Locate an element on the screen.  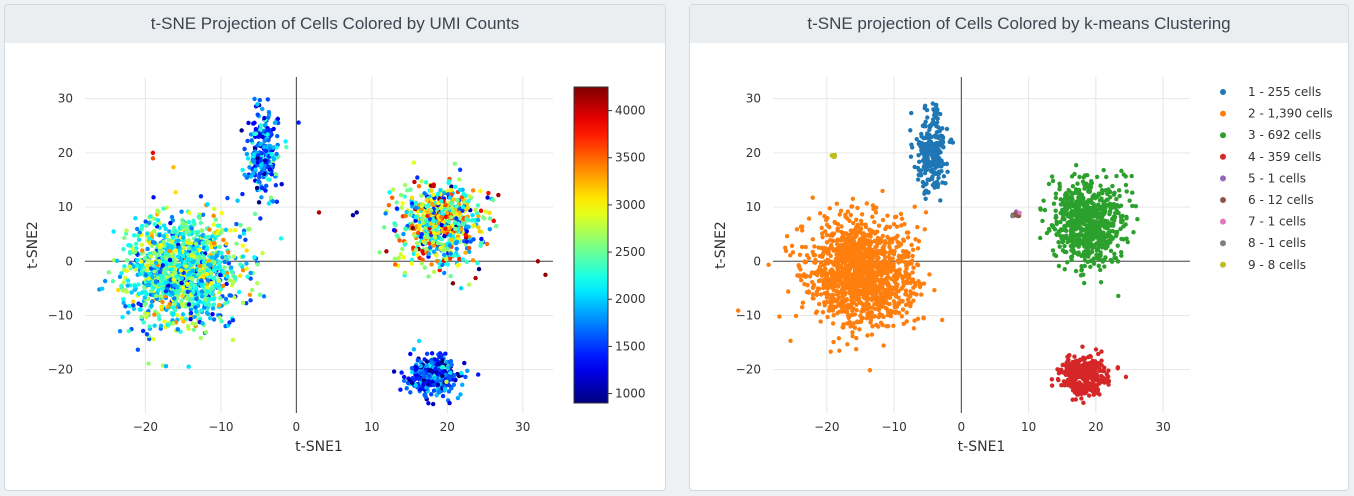
kmeans-x-tick-label: −10 is located at coordinates (893, 427).